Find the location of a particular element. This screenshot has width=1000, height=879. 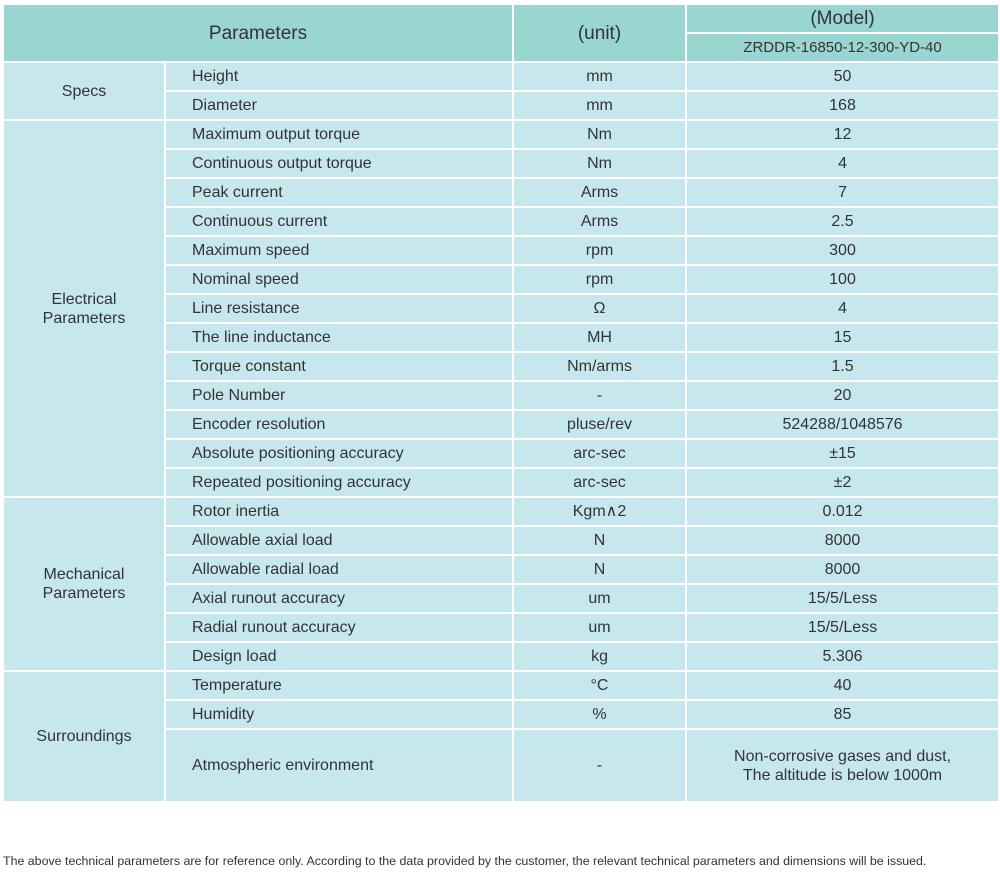

param-value: 300 is located at coordinates (842, 250).